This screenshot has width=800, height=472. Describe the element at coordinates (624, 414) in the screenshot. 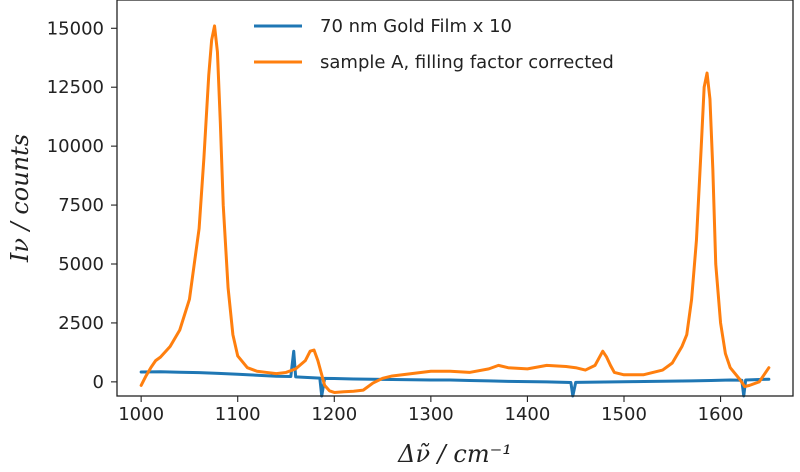

I see `x-tick-label: 1500` at that location.